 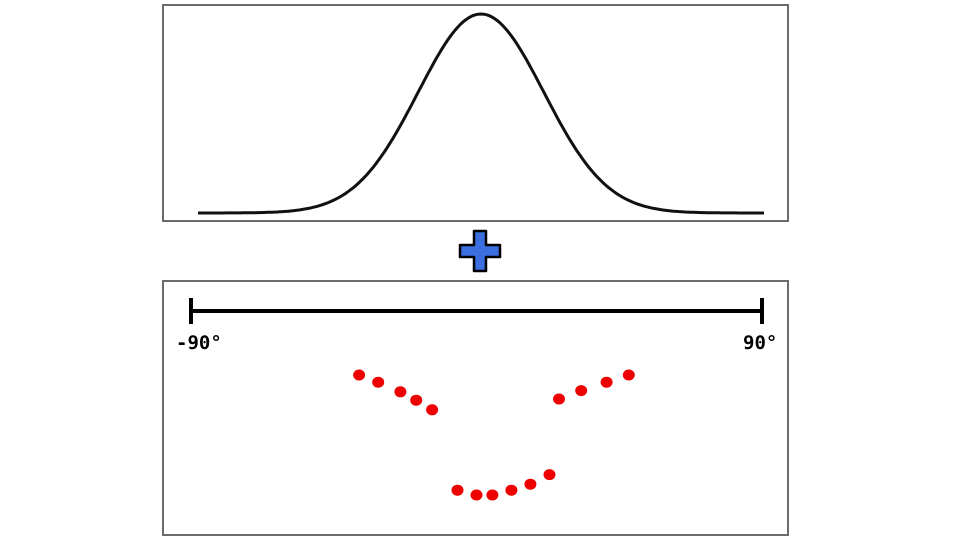 What do you see at coordinates (199, 343) in the screenshot?
I see `angle-min-label: -90°` at bounding box center [199, 343].